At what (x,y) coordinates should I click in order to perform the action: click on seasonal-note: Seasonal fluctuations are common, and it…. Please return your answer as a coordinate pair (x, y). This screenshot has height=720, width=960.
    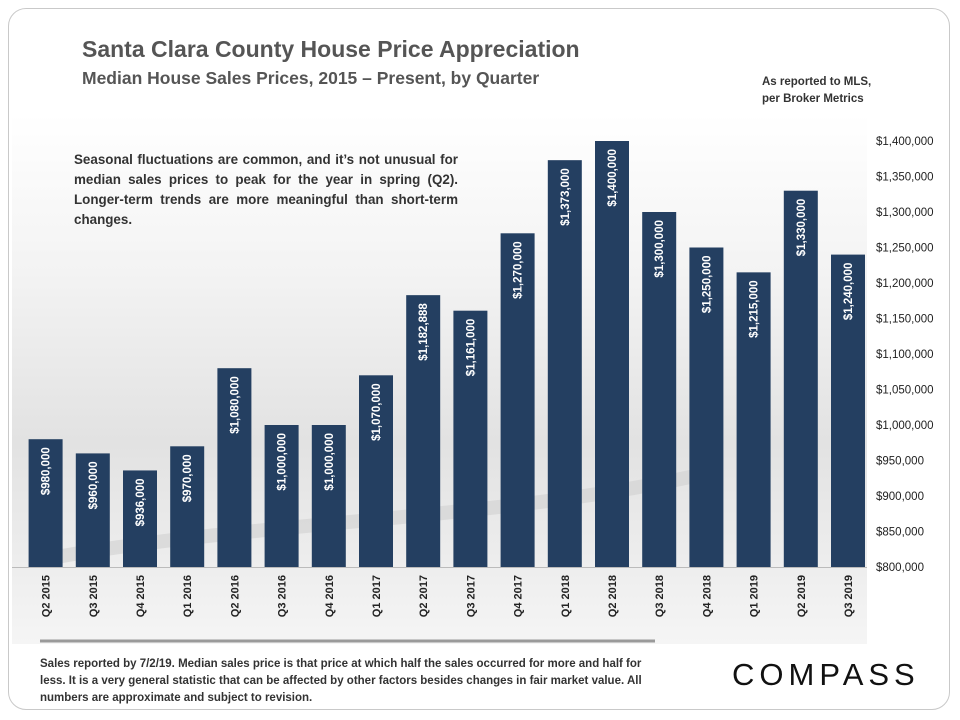
    Looking at the image, I should click on (266, 189).